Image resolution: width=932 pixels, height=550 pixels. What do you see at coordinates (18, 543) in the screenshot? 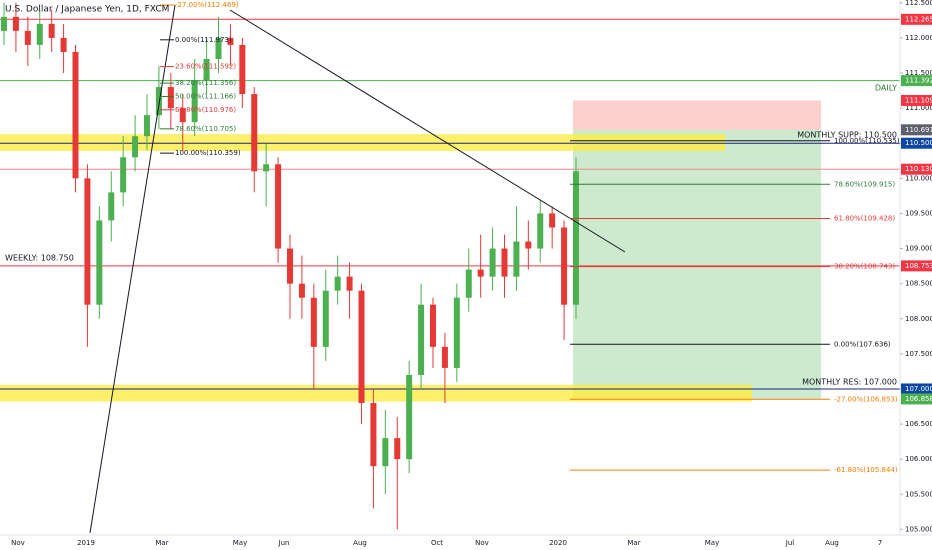
I see `x-tick-label: Nov` at bounding box center [18, 543].